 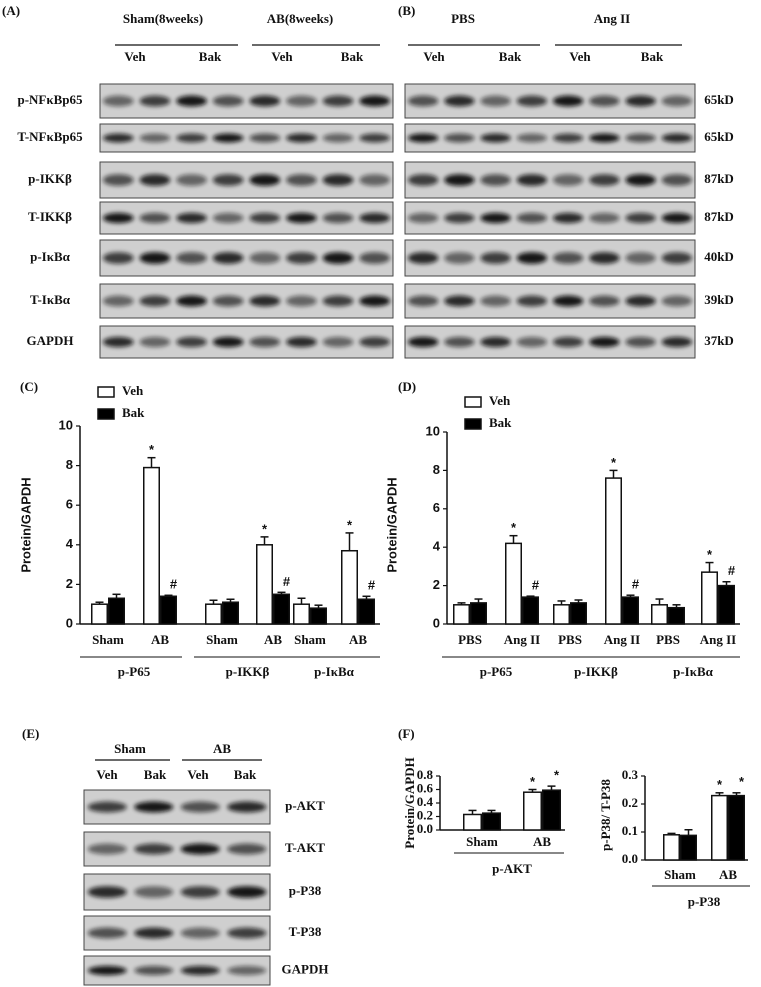 What do you see at coordinates (30, 733) in the screenshot?
I see `panel-label: (E)` at bounding box center [30, 733].